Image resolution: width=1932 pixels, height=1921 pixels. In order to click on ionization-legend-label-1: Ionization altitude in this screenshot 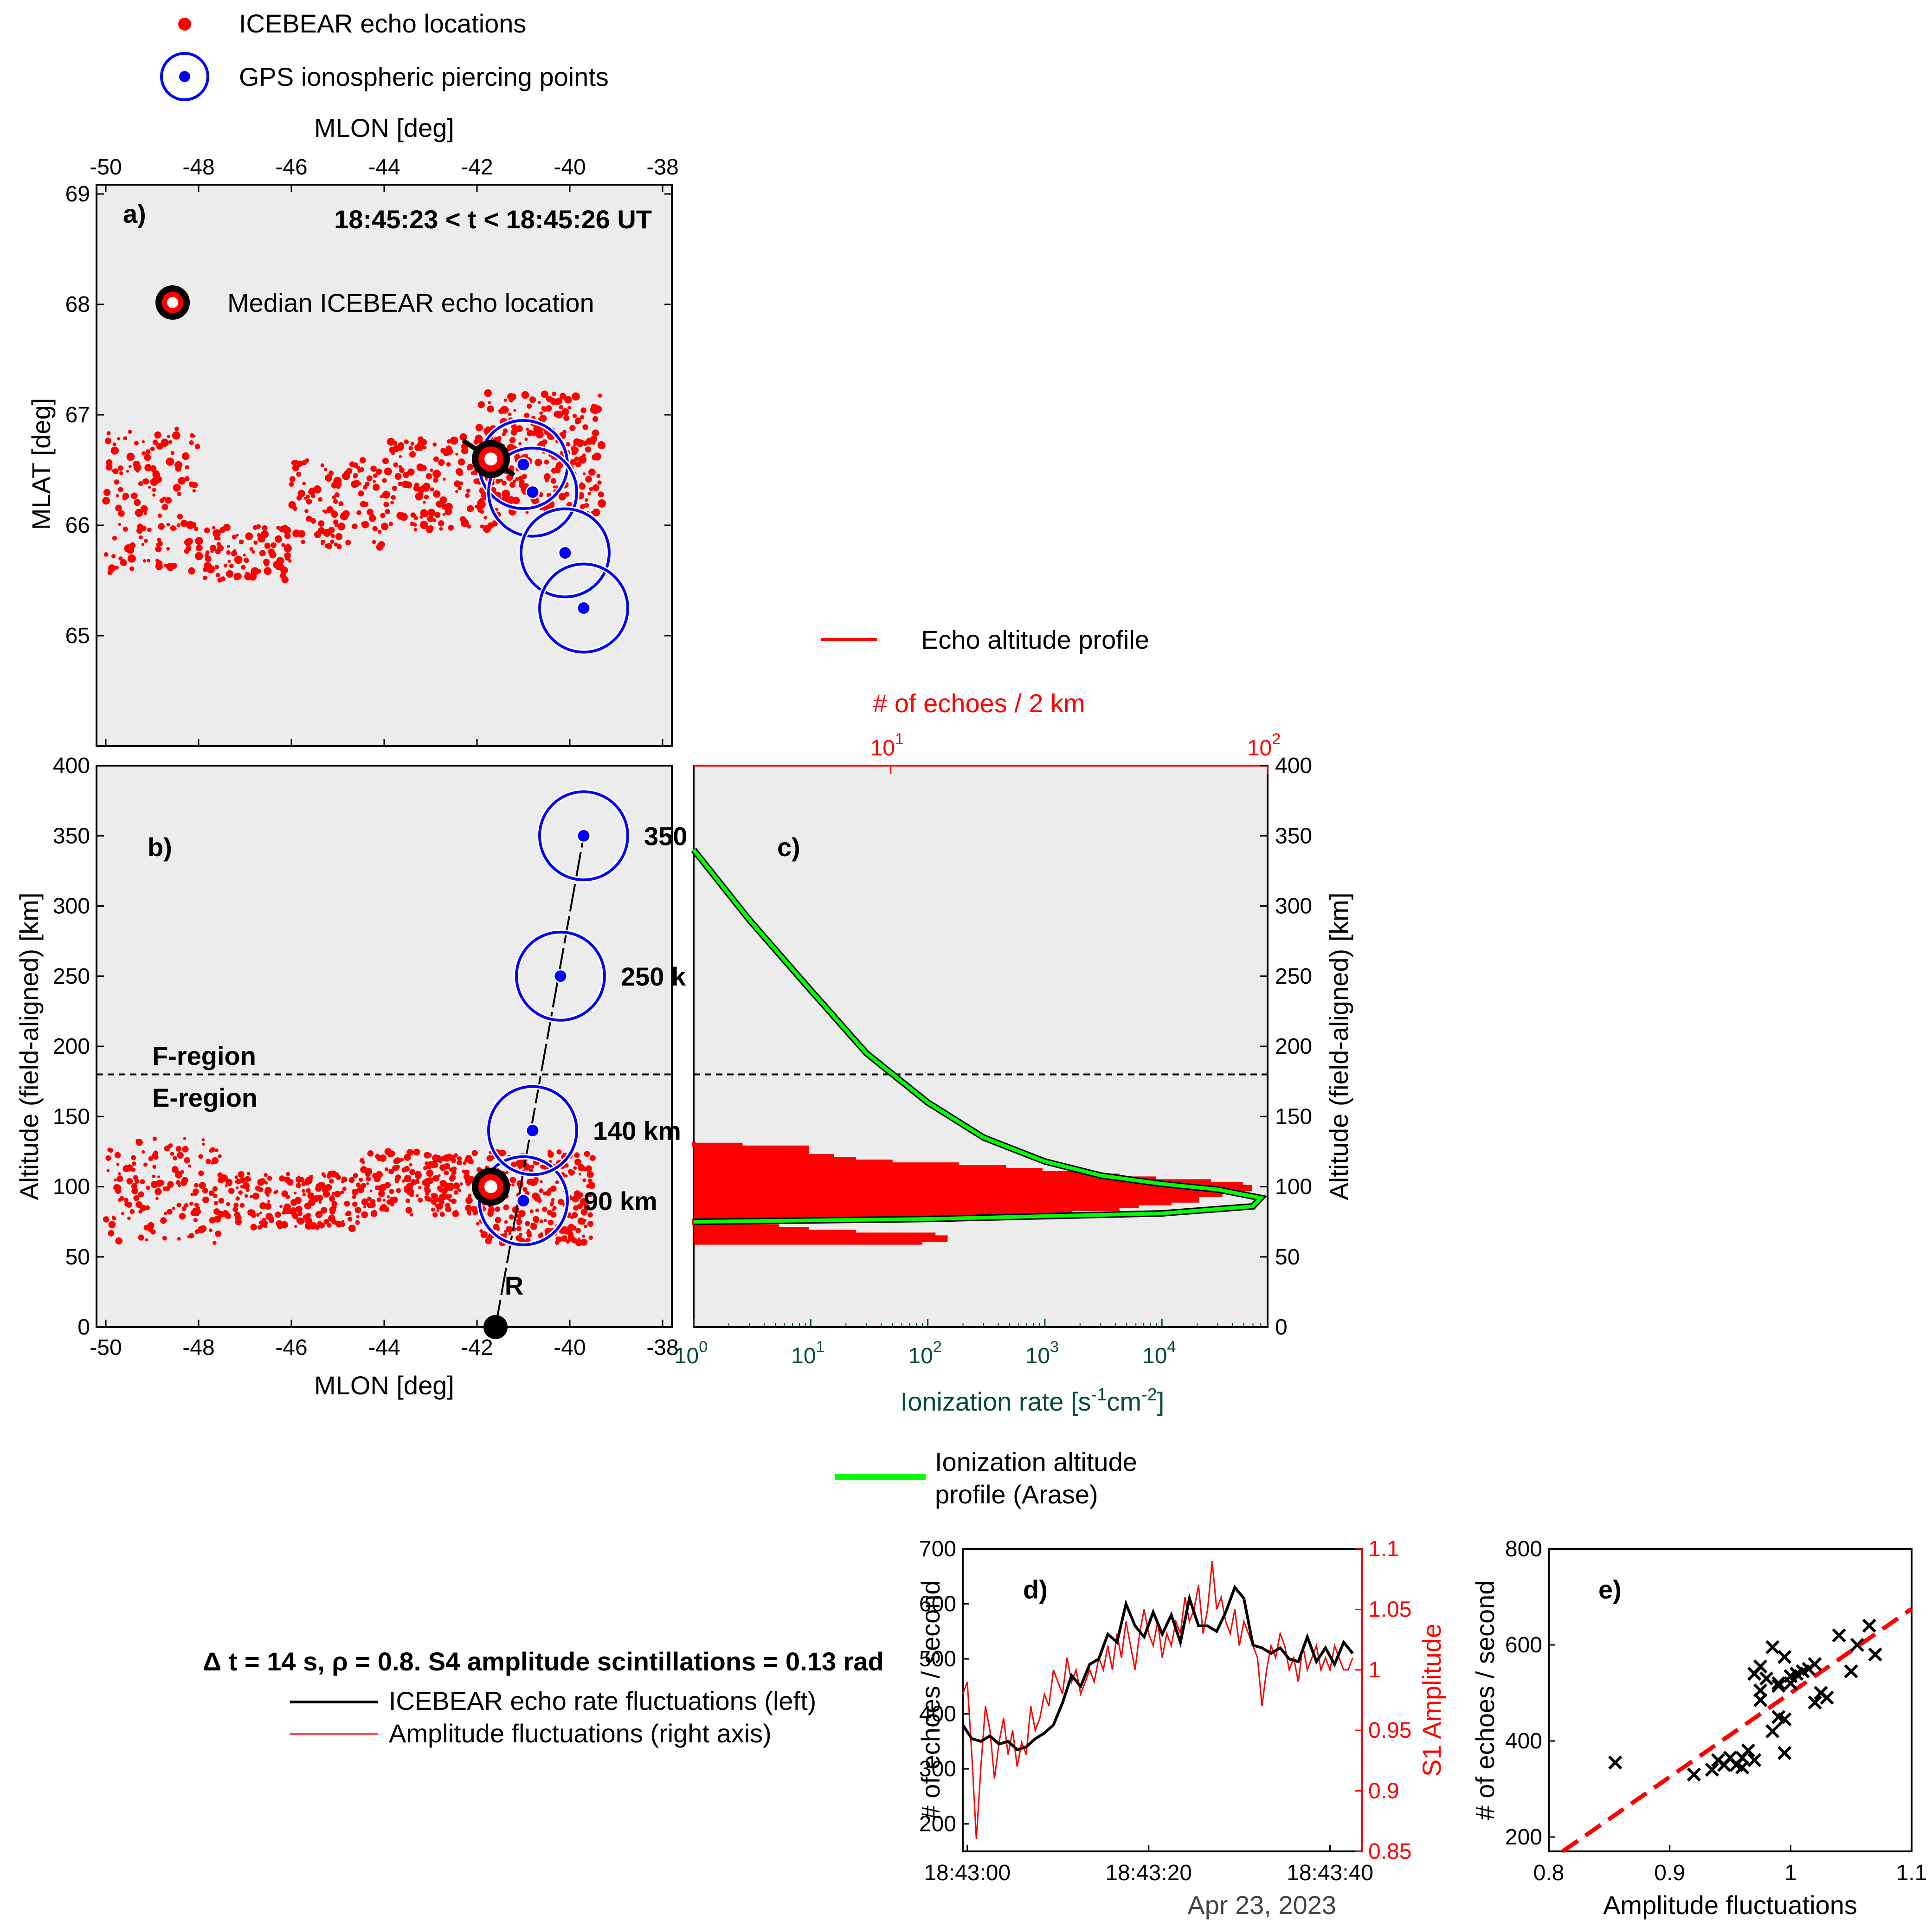, I will do `click(1036, 1461)`.